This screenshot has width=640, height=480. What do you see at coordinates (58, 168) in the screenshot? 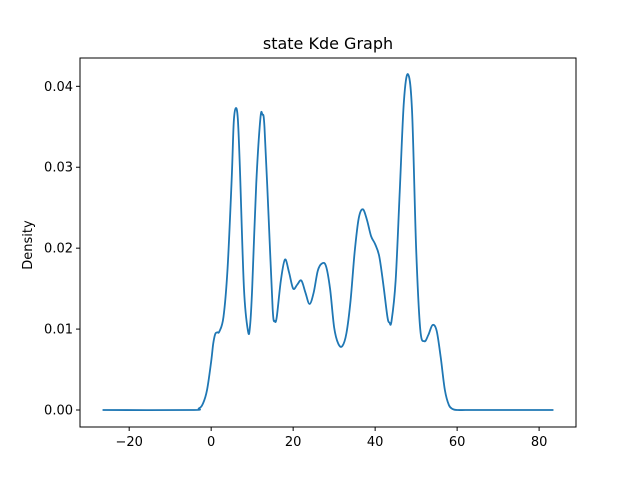
I see `y-tick-label: 0.03` at bounding box center [58, 168].